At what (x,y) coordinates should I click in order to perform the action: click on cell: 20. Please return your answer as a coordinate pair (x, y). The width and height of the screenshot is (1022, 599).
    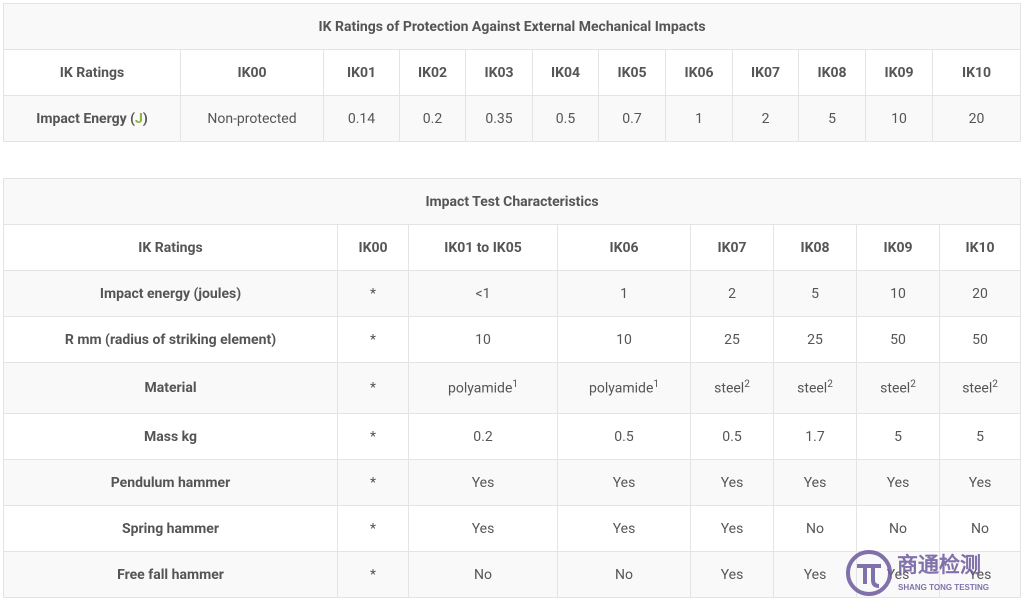
    Looking at the image, I should click on (976, 118).